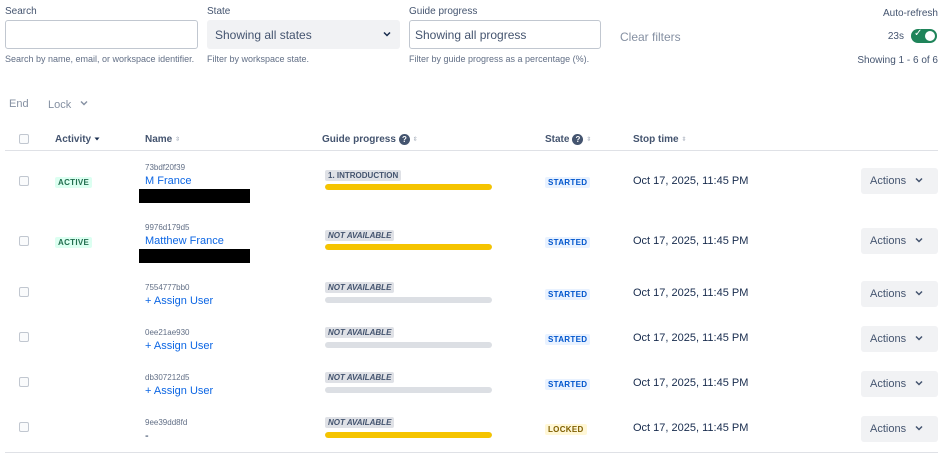 This screenshot has height=459, width=949. I want to click on column-stop-time-label: Stop time, so click(656, 139).